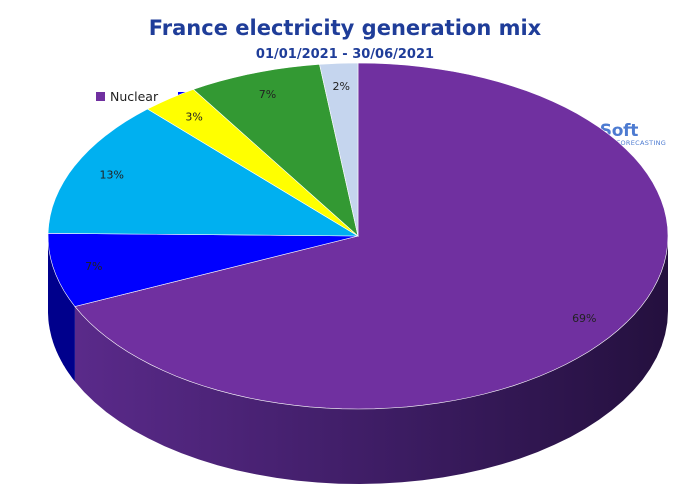 Image resolution: width=690 pixels, height=494 pixels. I want to click on legend-item-nuclear: Nuclear, so click(127, 96).